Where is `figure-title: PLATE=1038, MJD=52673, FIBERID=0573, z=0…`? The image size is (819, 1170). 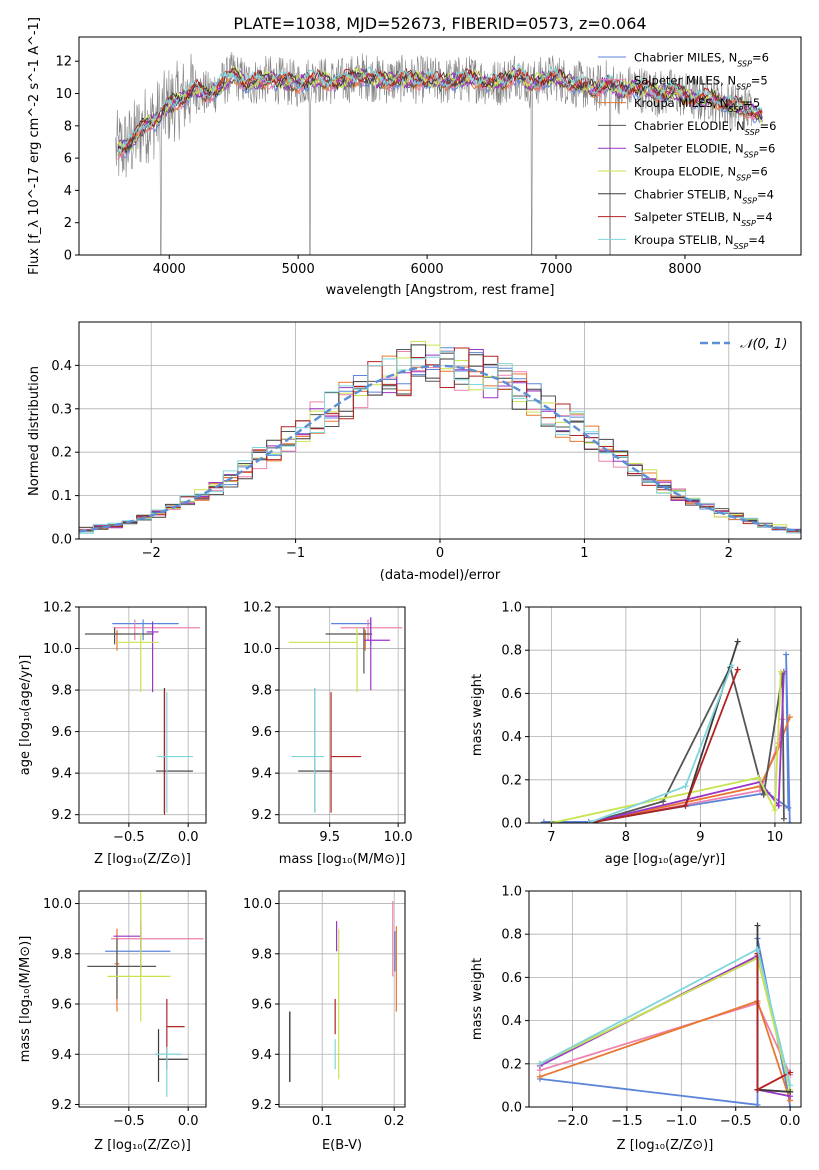 figure-title: PLATE=1038, MJD=52673, FIBERID=0573, z=0… is located at coordinates (439, 23).